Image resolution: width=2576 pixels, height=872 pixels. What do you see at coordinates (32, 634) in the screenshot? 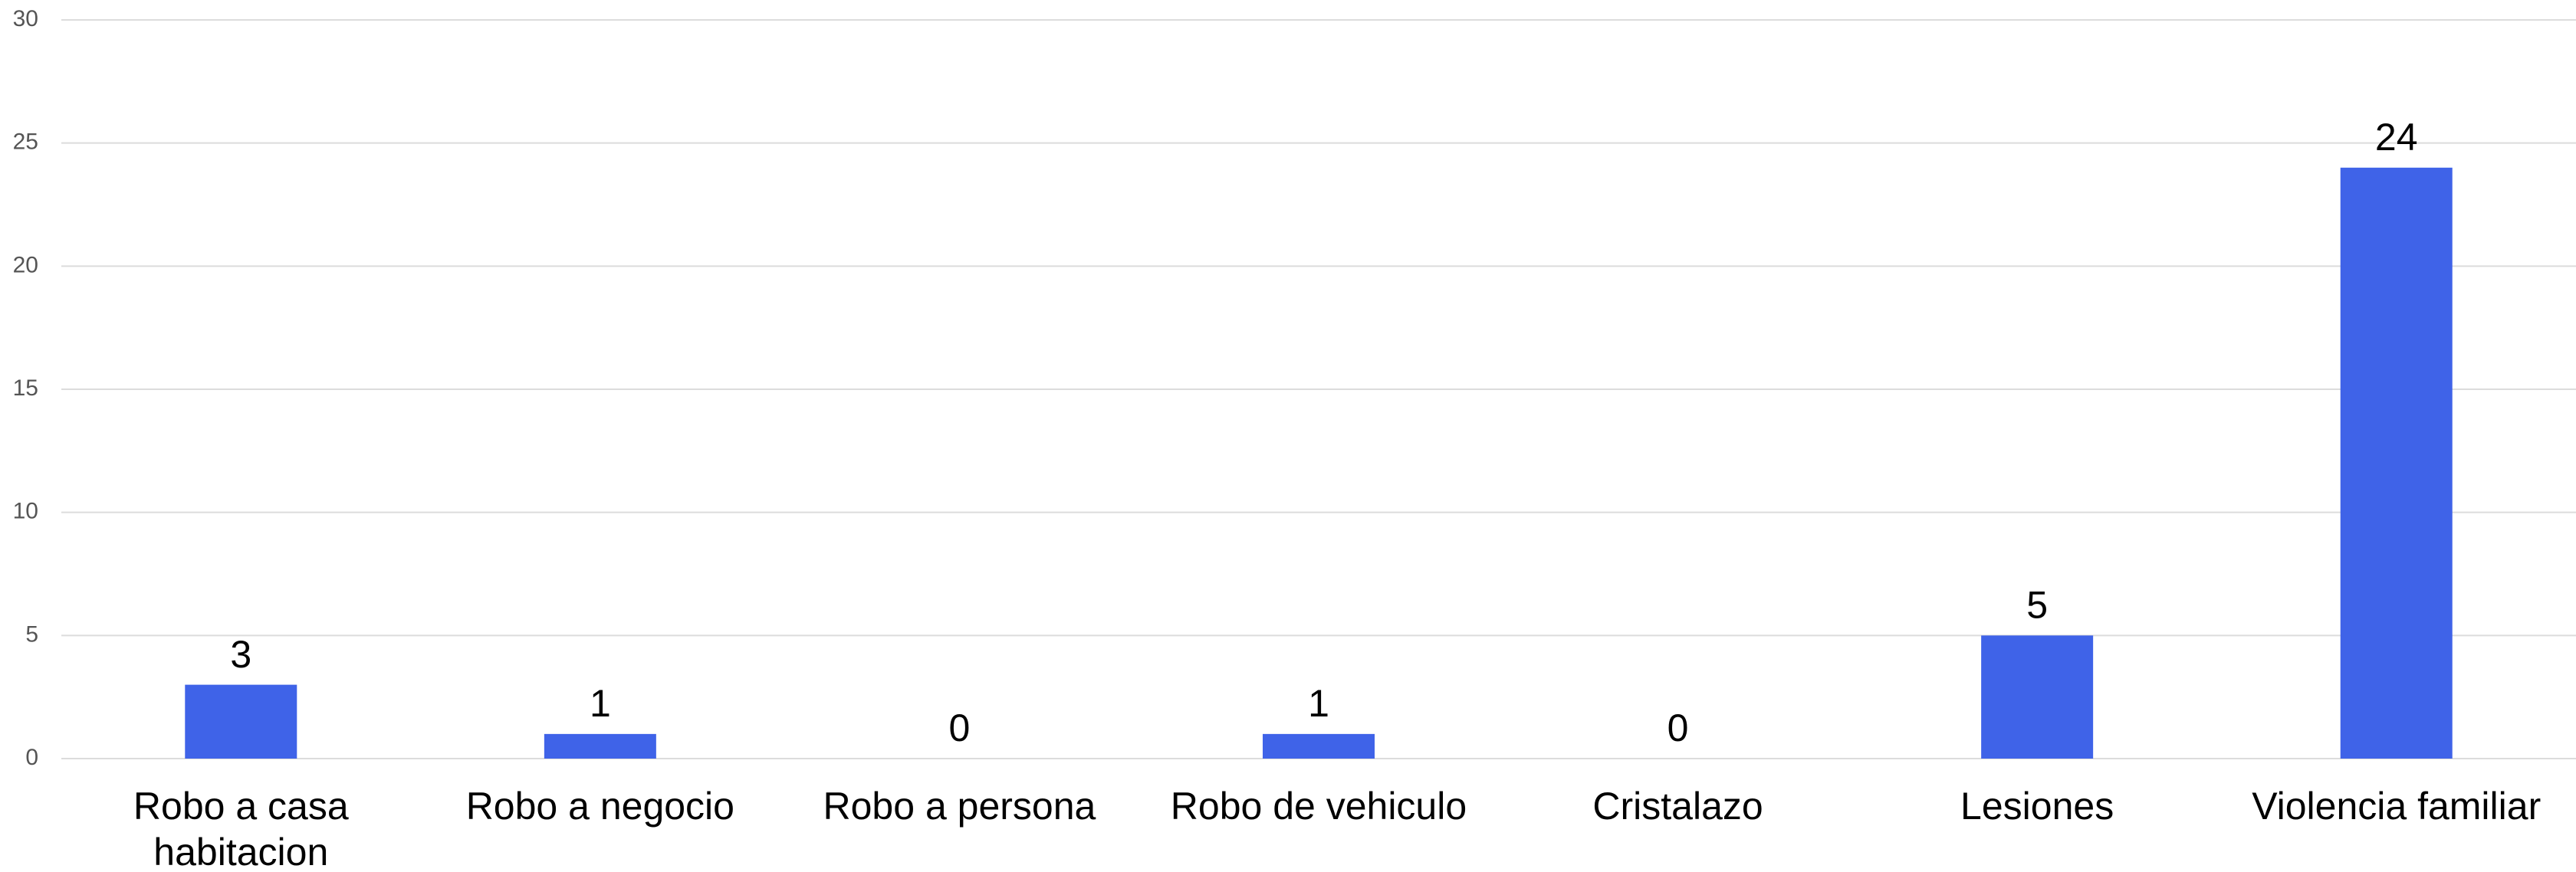
I see `y-tick-label: 5` at bounding box center [32, 634].